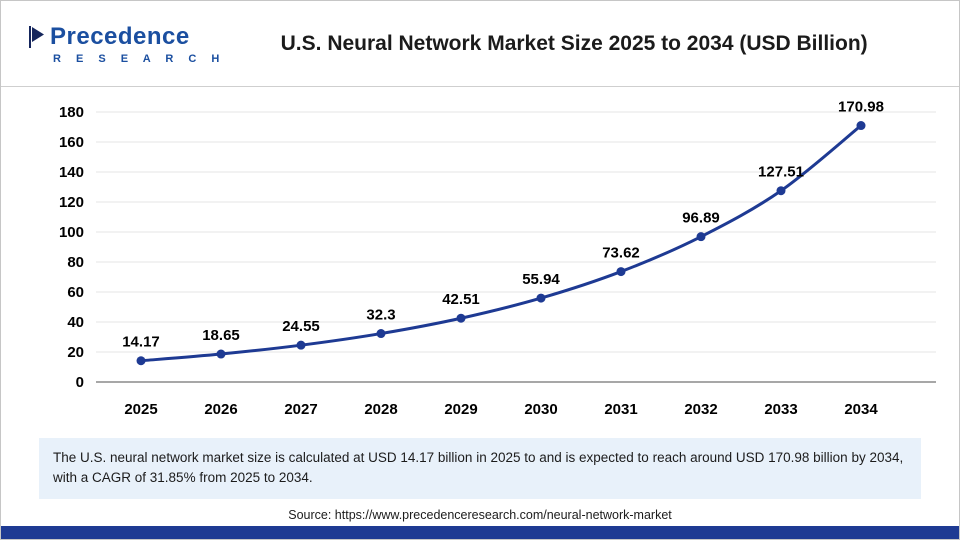 The height and width of the screenshot is (540, 960). Describe the element at coordinates (140, 409) in the screenshot. I see `x-axis-label: 2025` at that location.